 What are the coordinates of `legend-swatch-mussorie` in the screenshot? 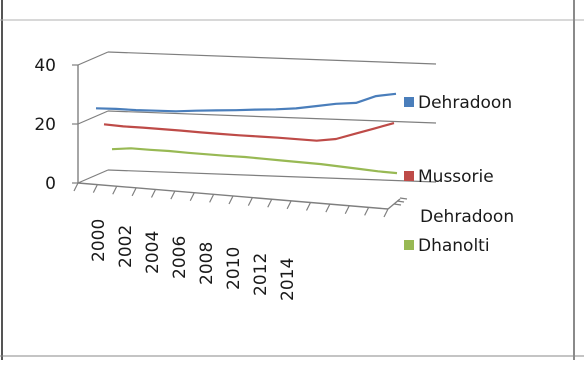 It's located at (409, 176).